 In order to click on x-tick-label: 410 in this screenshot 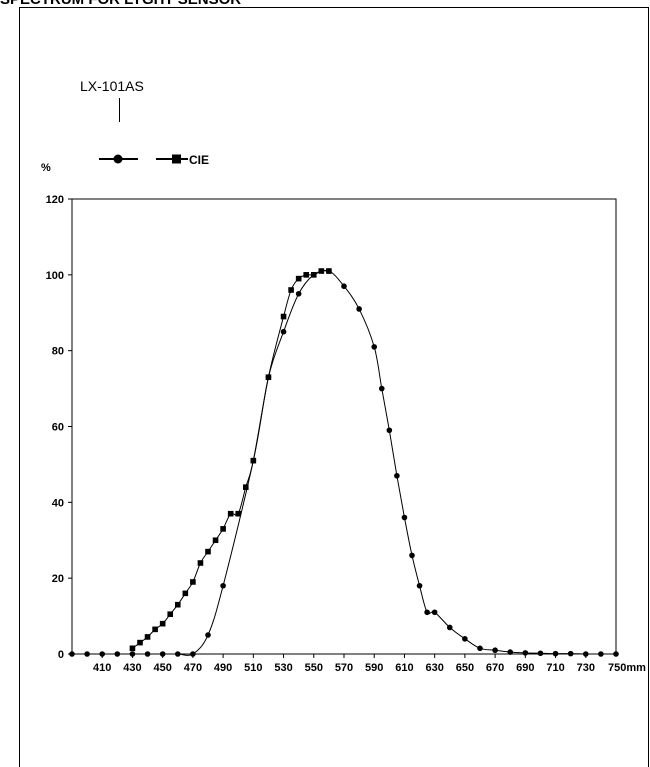, I will do `click(102, 668)`.